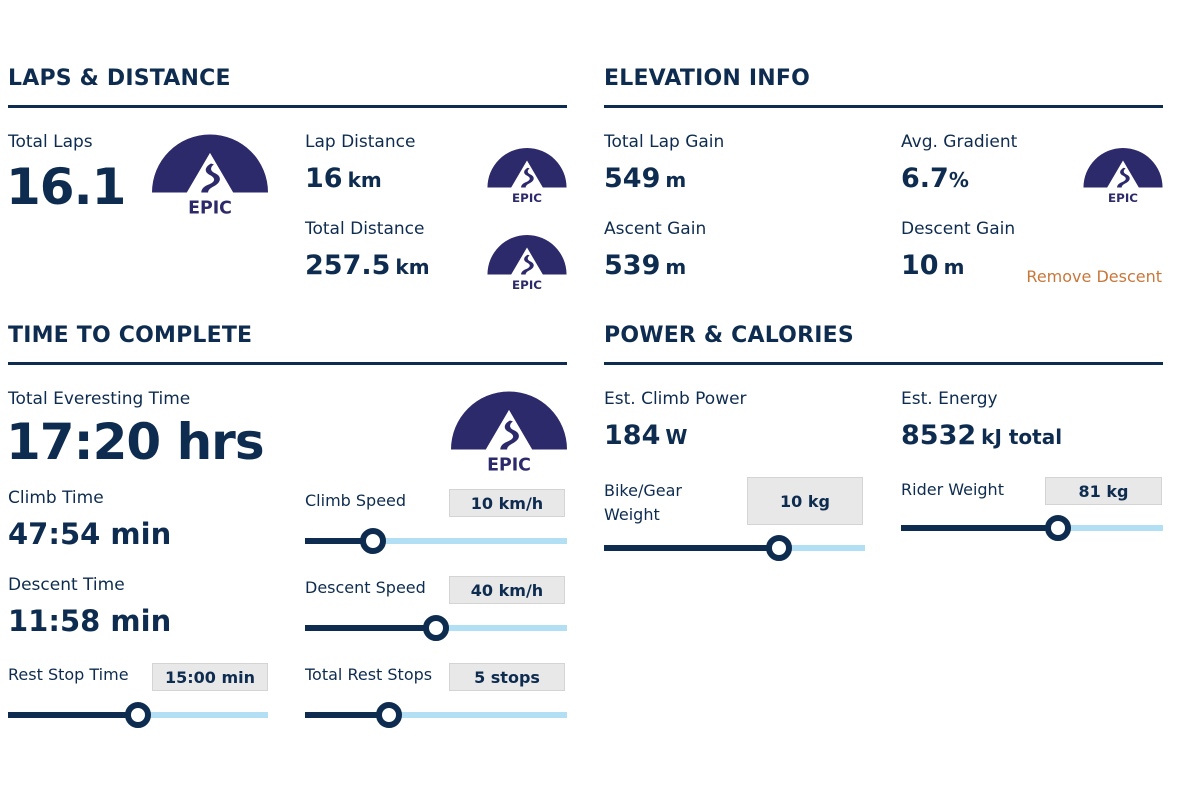 The image size is (1191, 794). I want to click on total-everesting-time-label: Total Everesting Time, so click(99, 399).